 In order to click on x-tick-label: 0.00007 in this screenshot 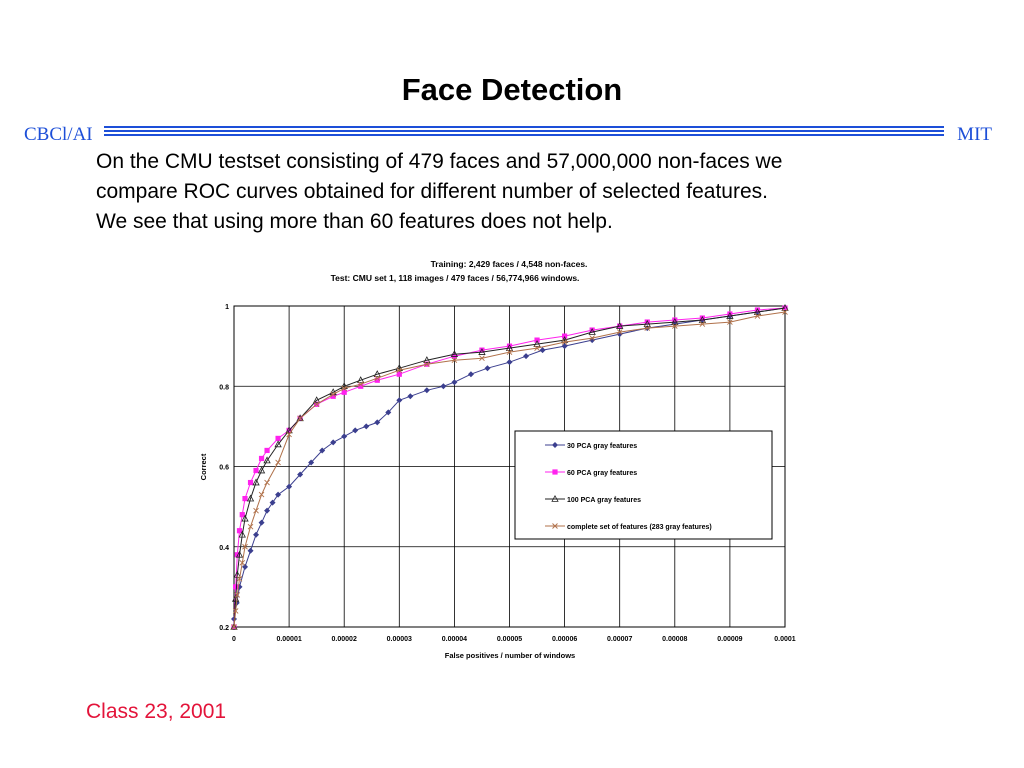, I will do `click(619, 639)`.